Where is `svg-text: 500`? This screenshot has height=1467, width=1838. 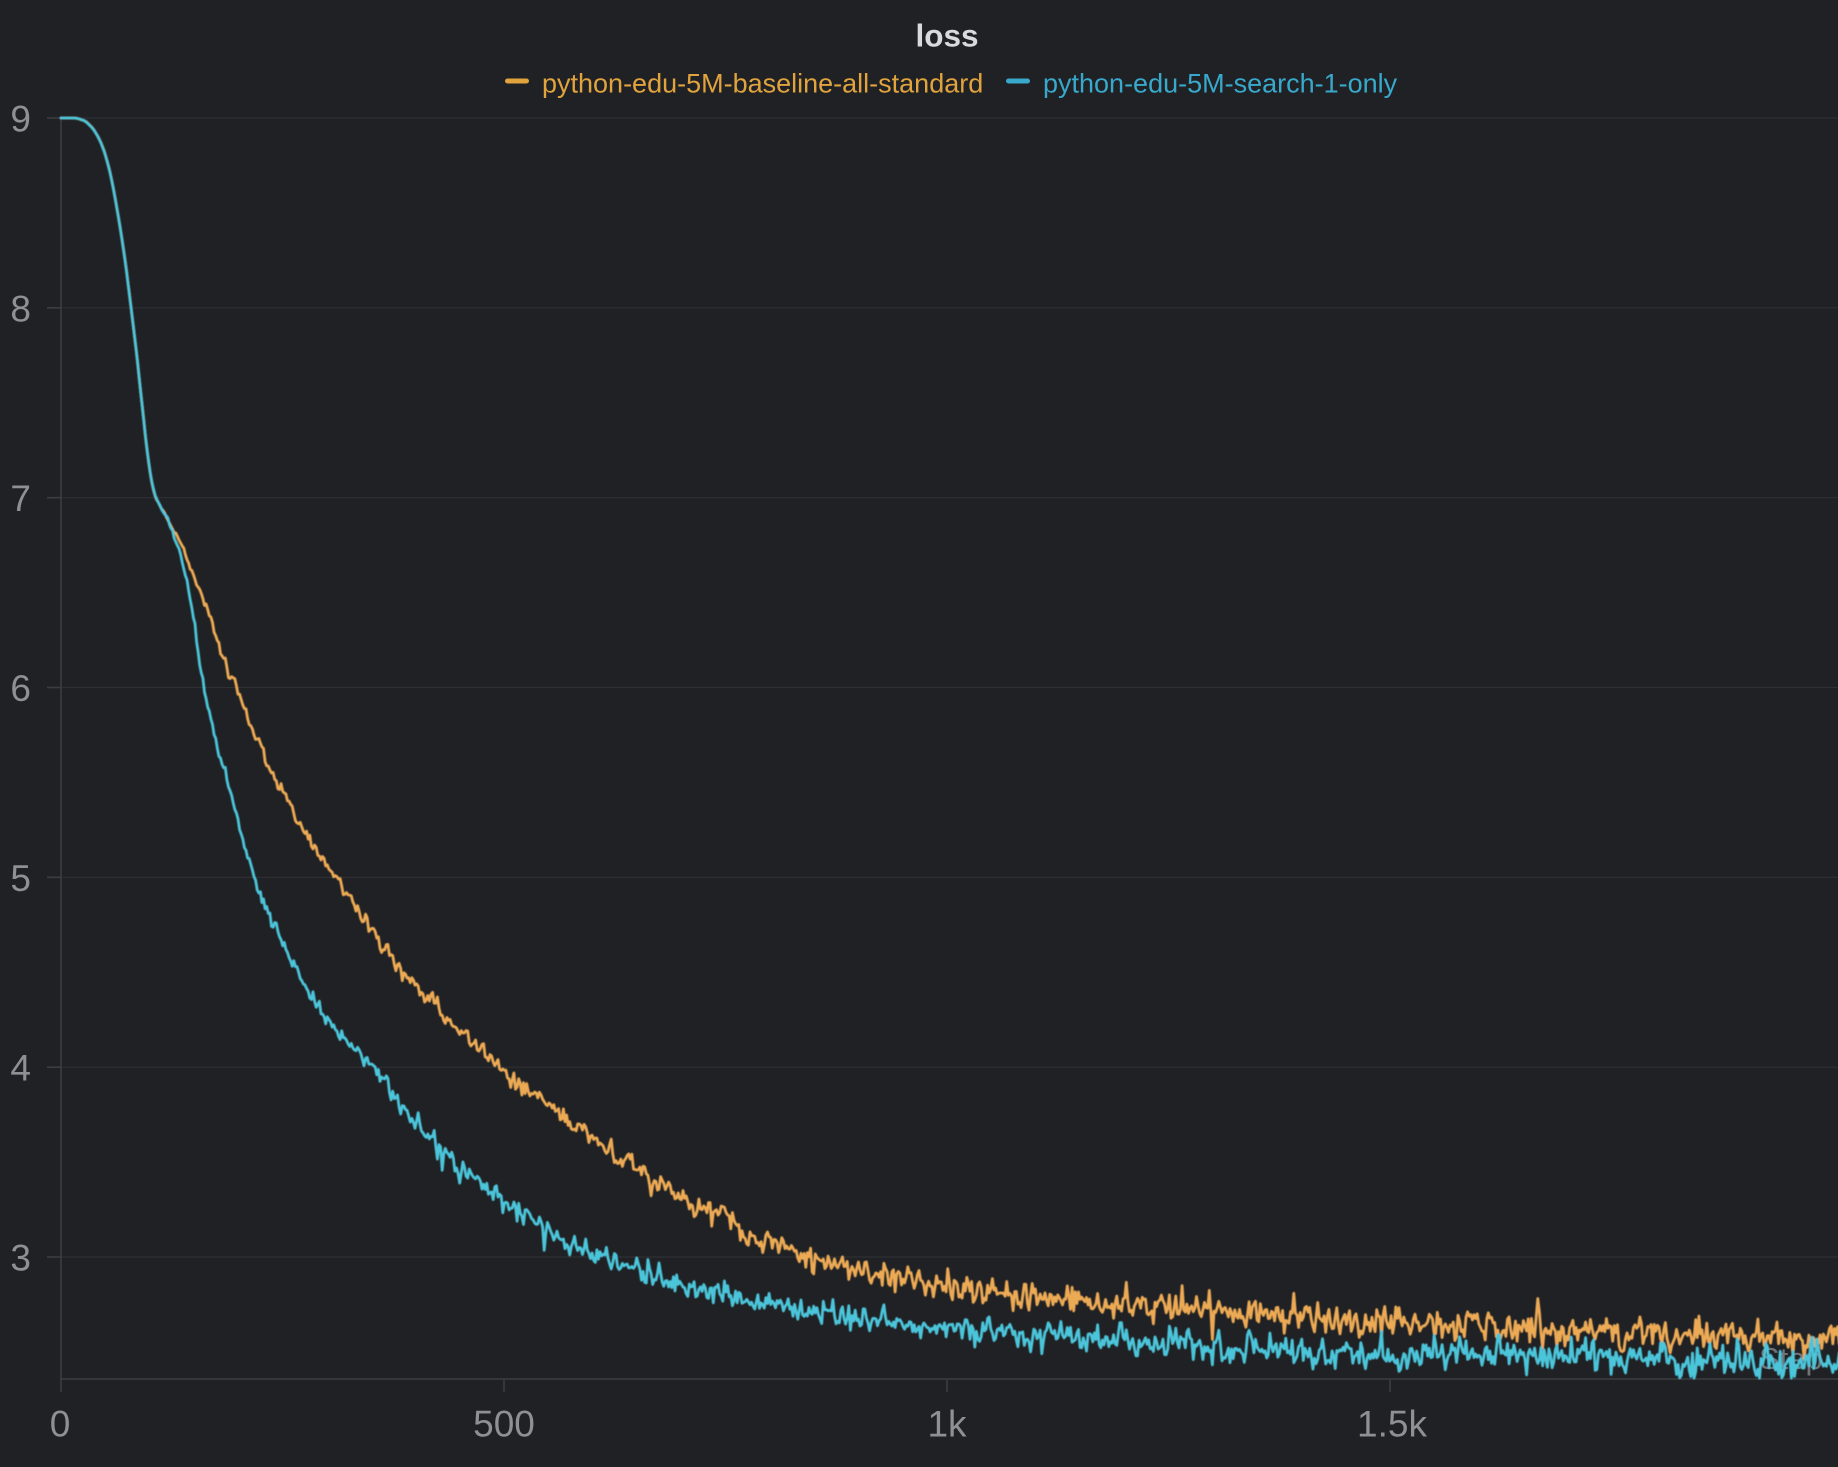 svg-text: 500 is located at coordinates (504, 1424).